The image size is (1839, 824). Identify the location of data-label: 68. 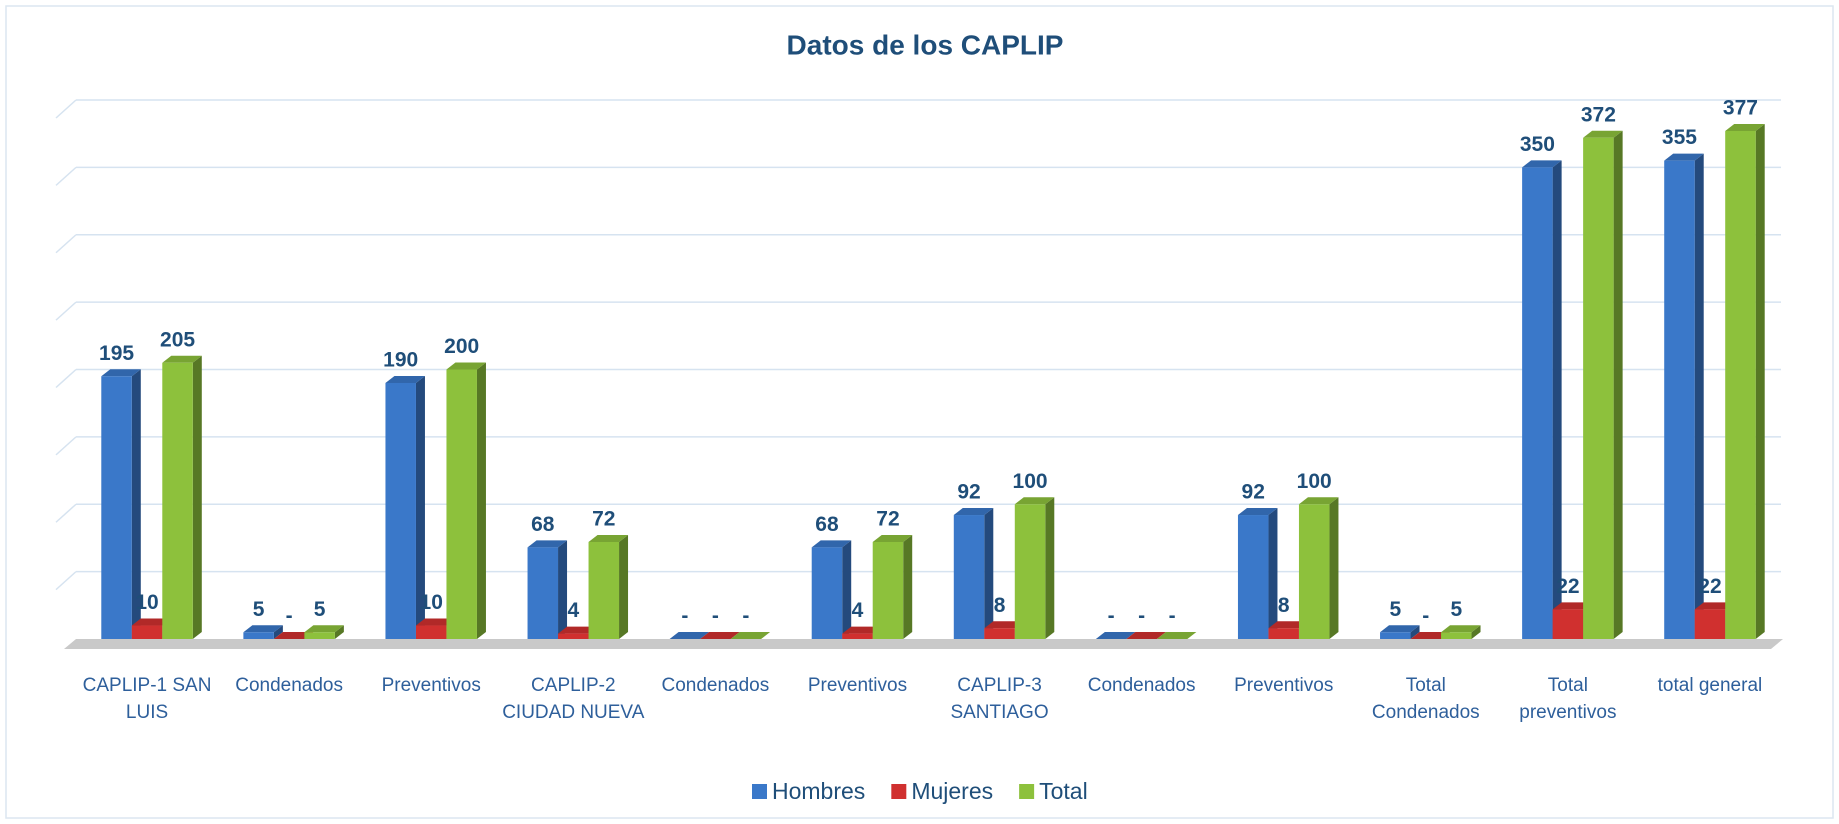
(543, 524).